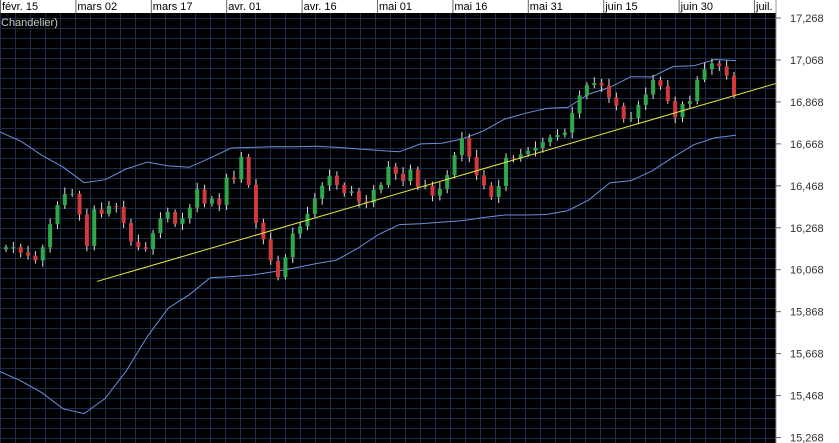 The image size is (839, 443). What do you see at coordinates (807, 103) in the screenshot?
I see `y-tick-label: 16,868` at bounding box center [807, 103].